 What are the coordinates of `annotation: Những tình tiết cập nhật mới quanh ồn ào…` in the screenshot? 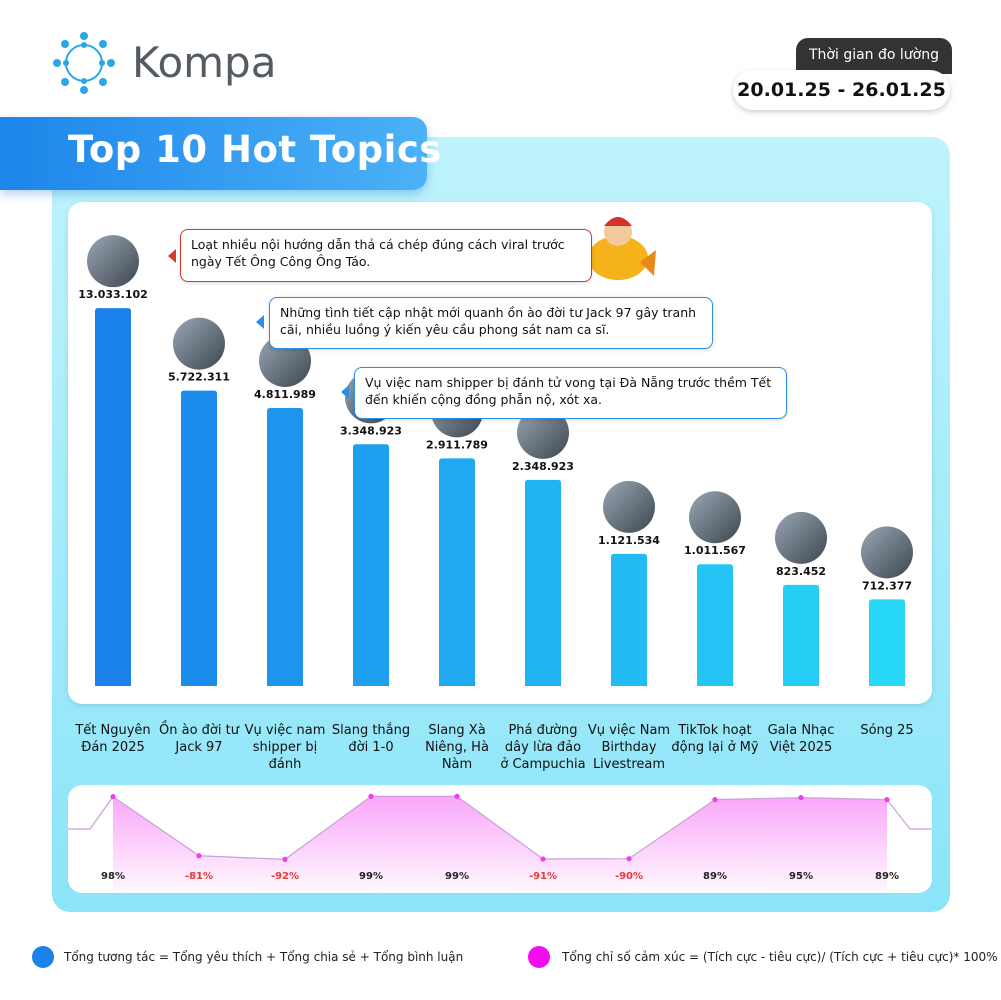 It's located at (491, 323).